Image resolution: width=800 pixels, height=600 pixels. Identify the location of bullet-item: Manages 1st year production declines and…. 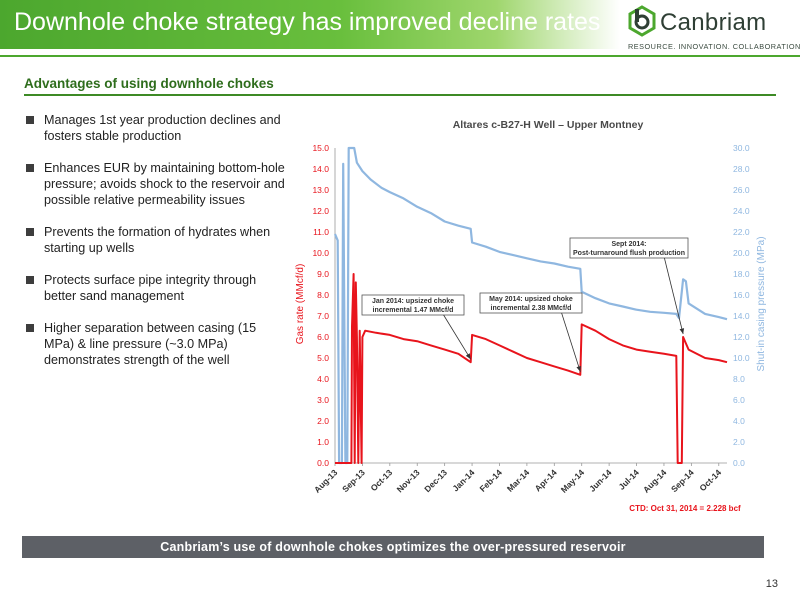
(155, 128).